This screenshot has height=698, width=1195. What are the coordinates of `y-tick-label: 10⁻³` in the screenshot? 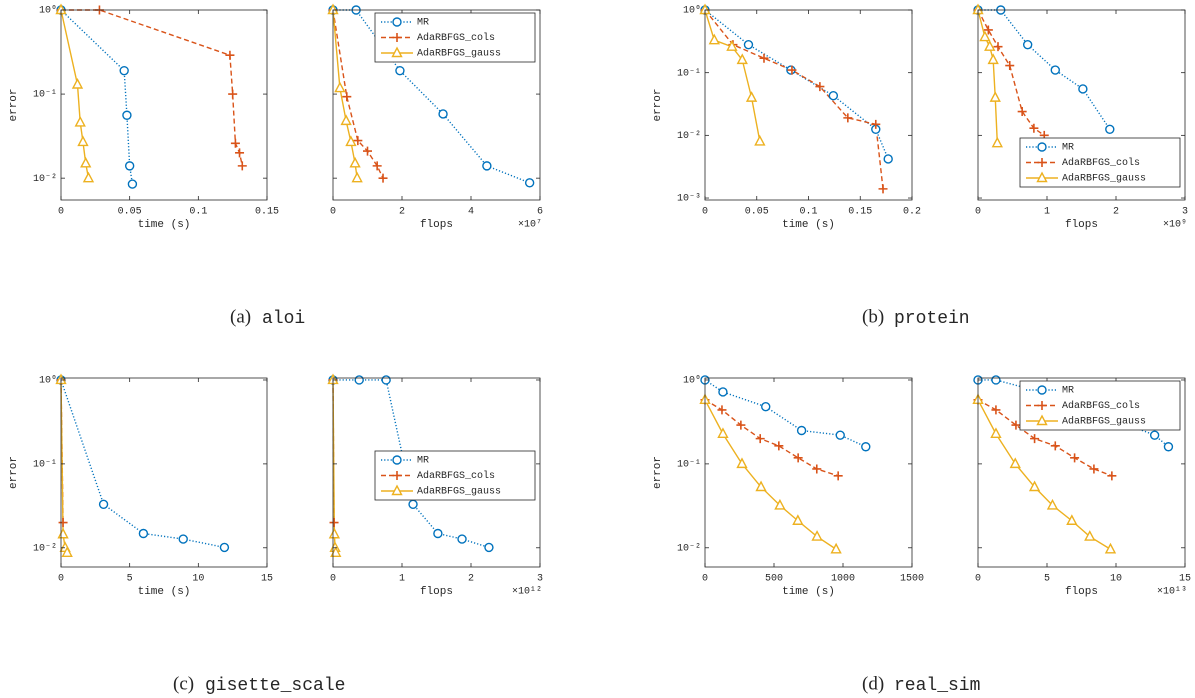 It's located at (689, 199).